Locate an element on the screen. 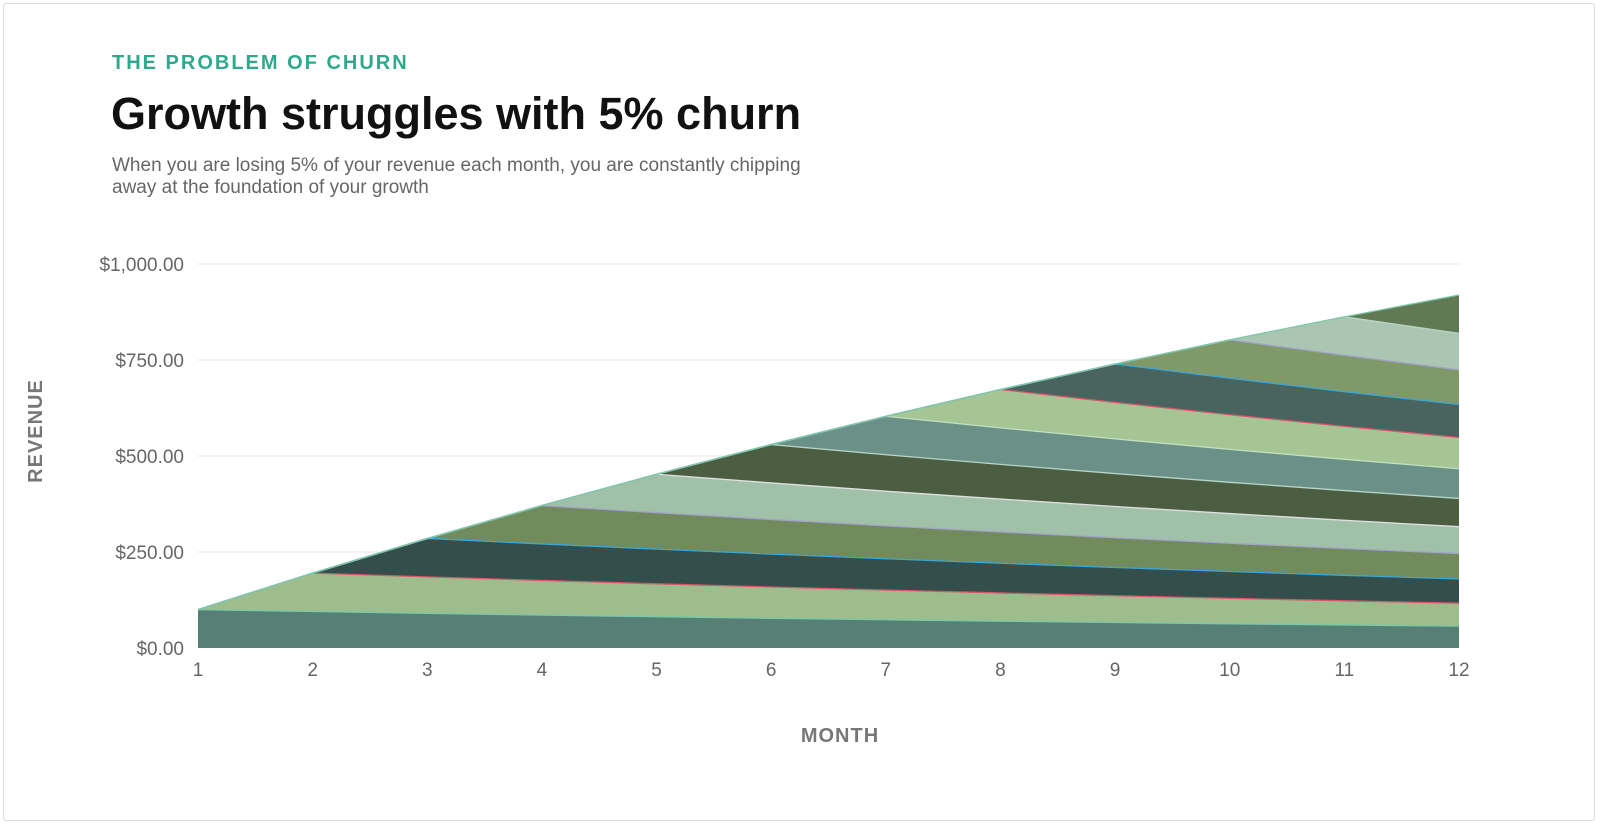  x-tick-label: 12 is located at coordinates (1458, 670).